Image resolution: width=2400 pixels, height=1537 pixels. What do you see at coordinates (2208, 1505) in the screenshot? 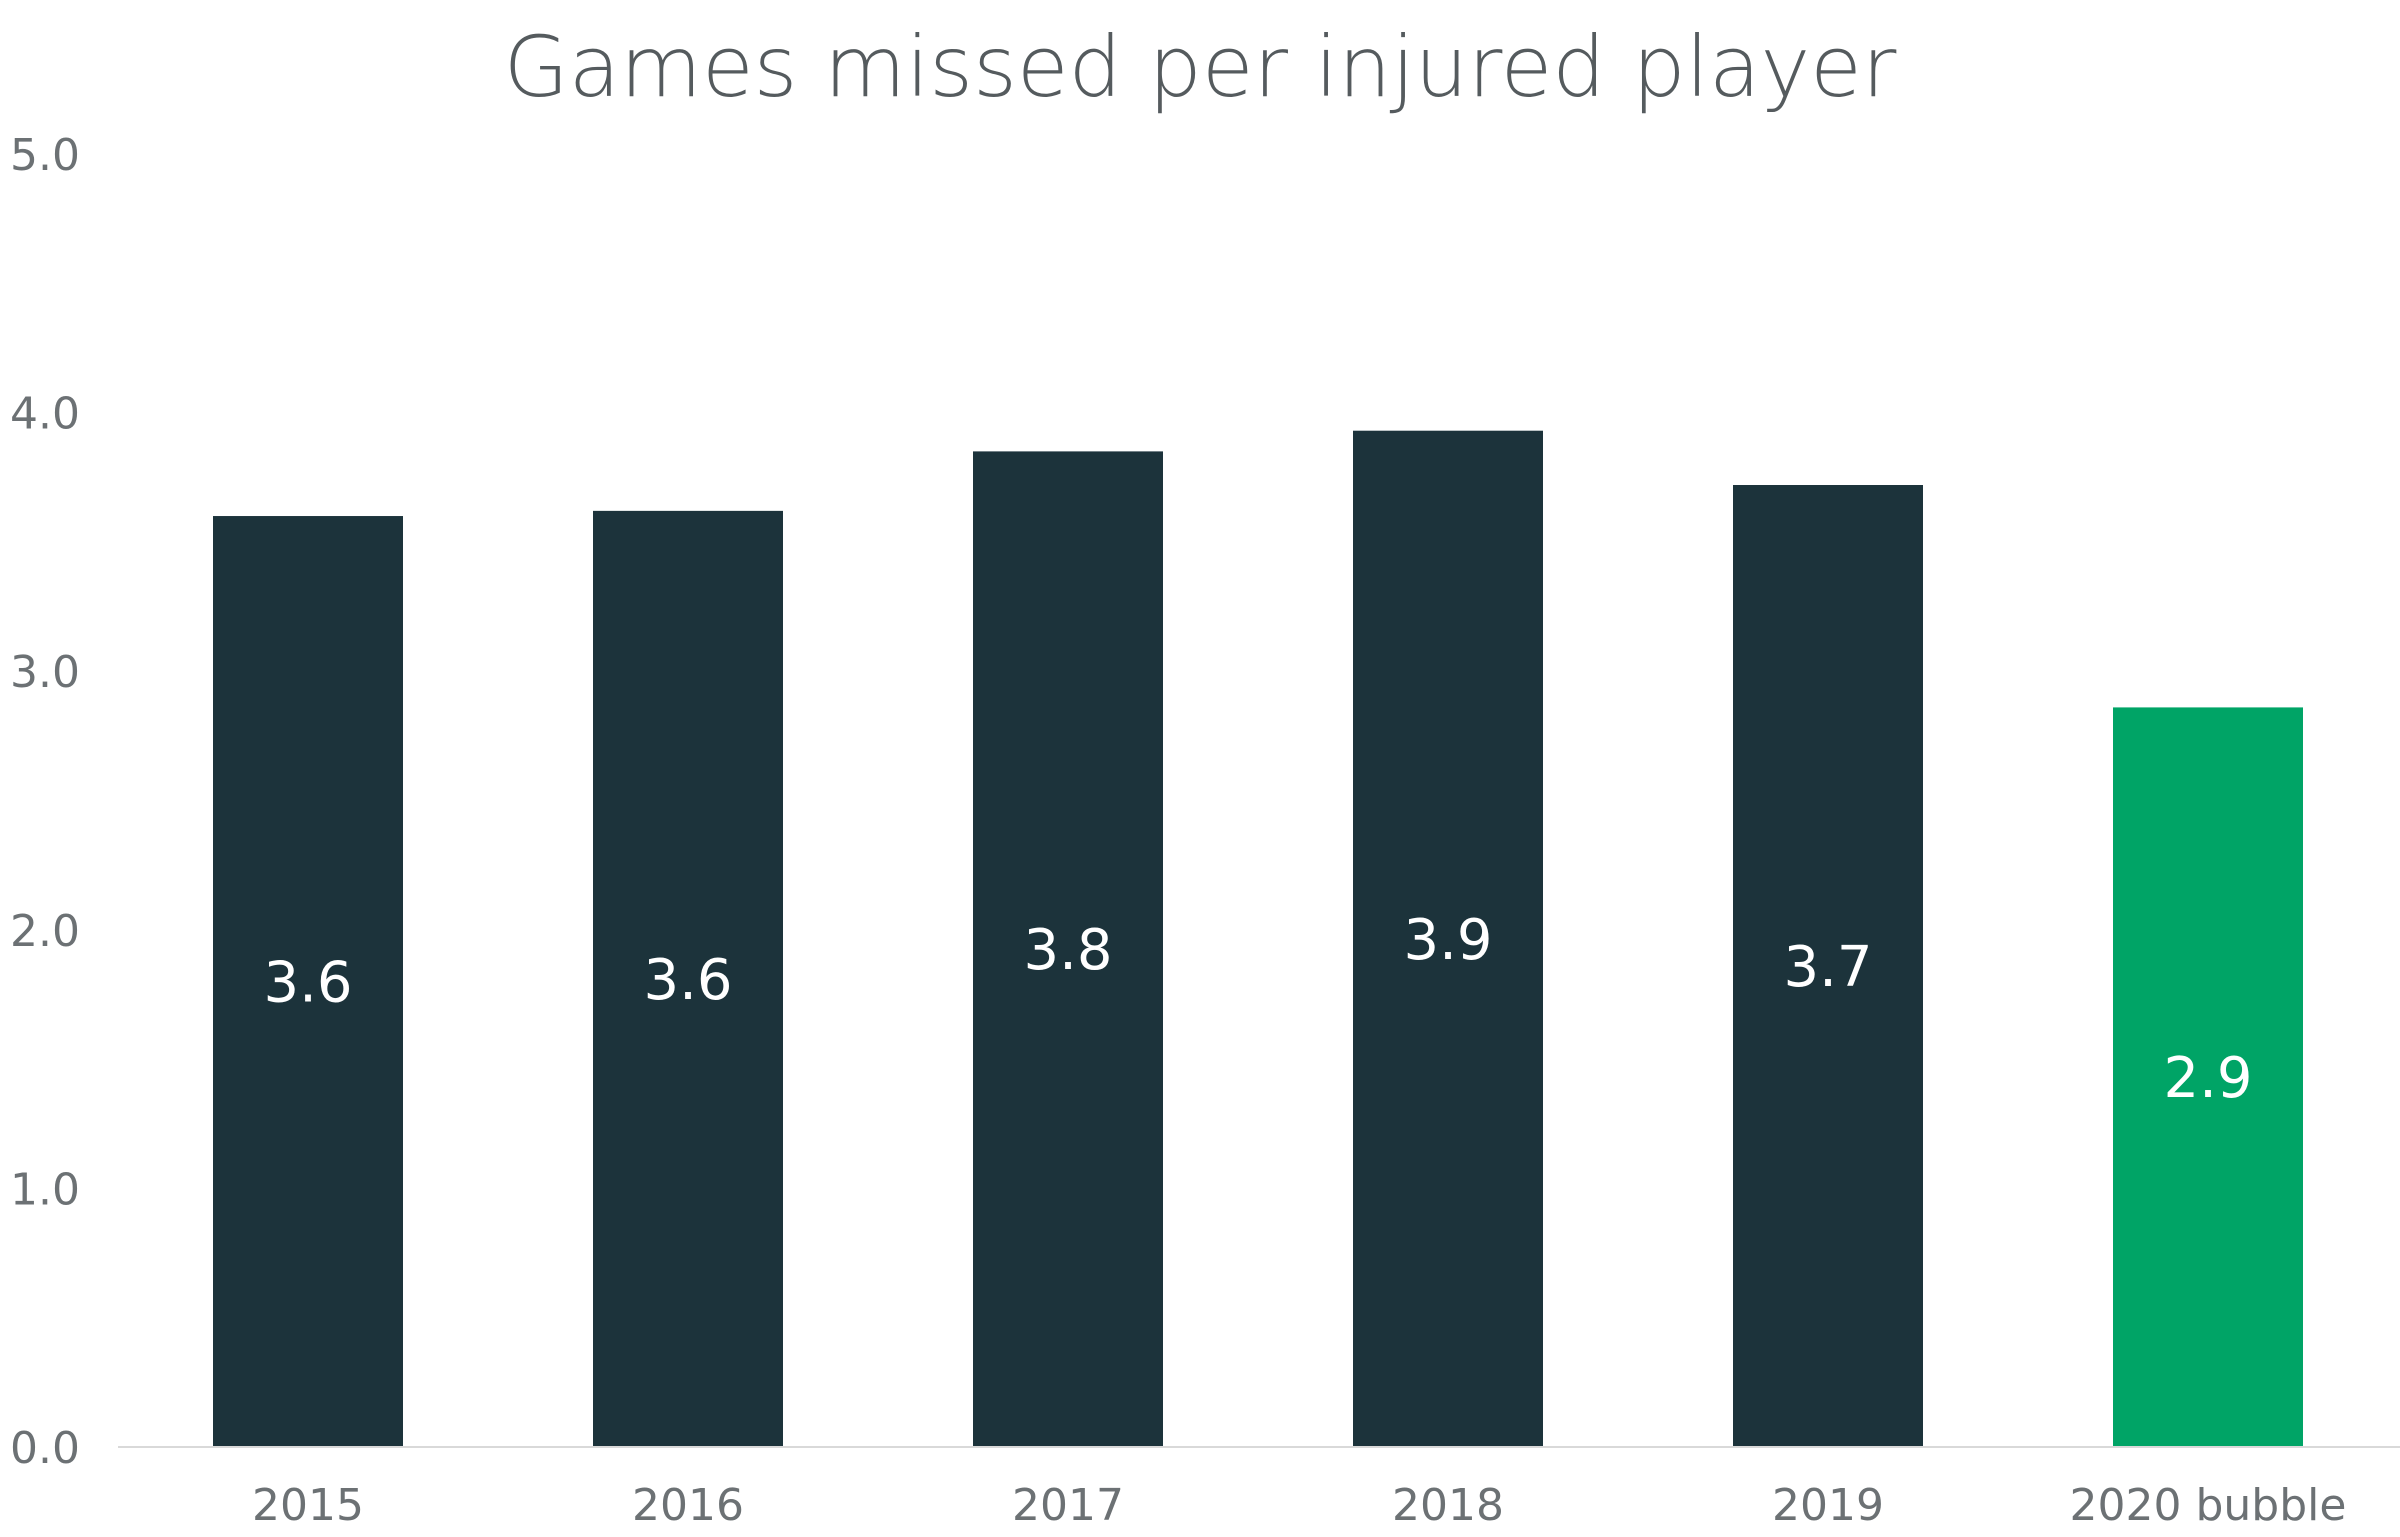
I see `x-tick-label: 2020 bubble` at bounding box center [2208, 1505].